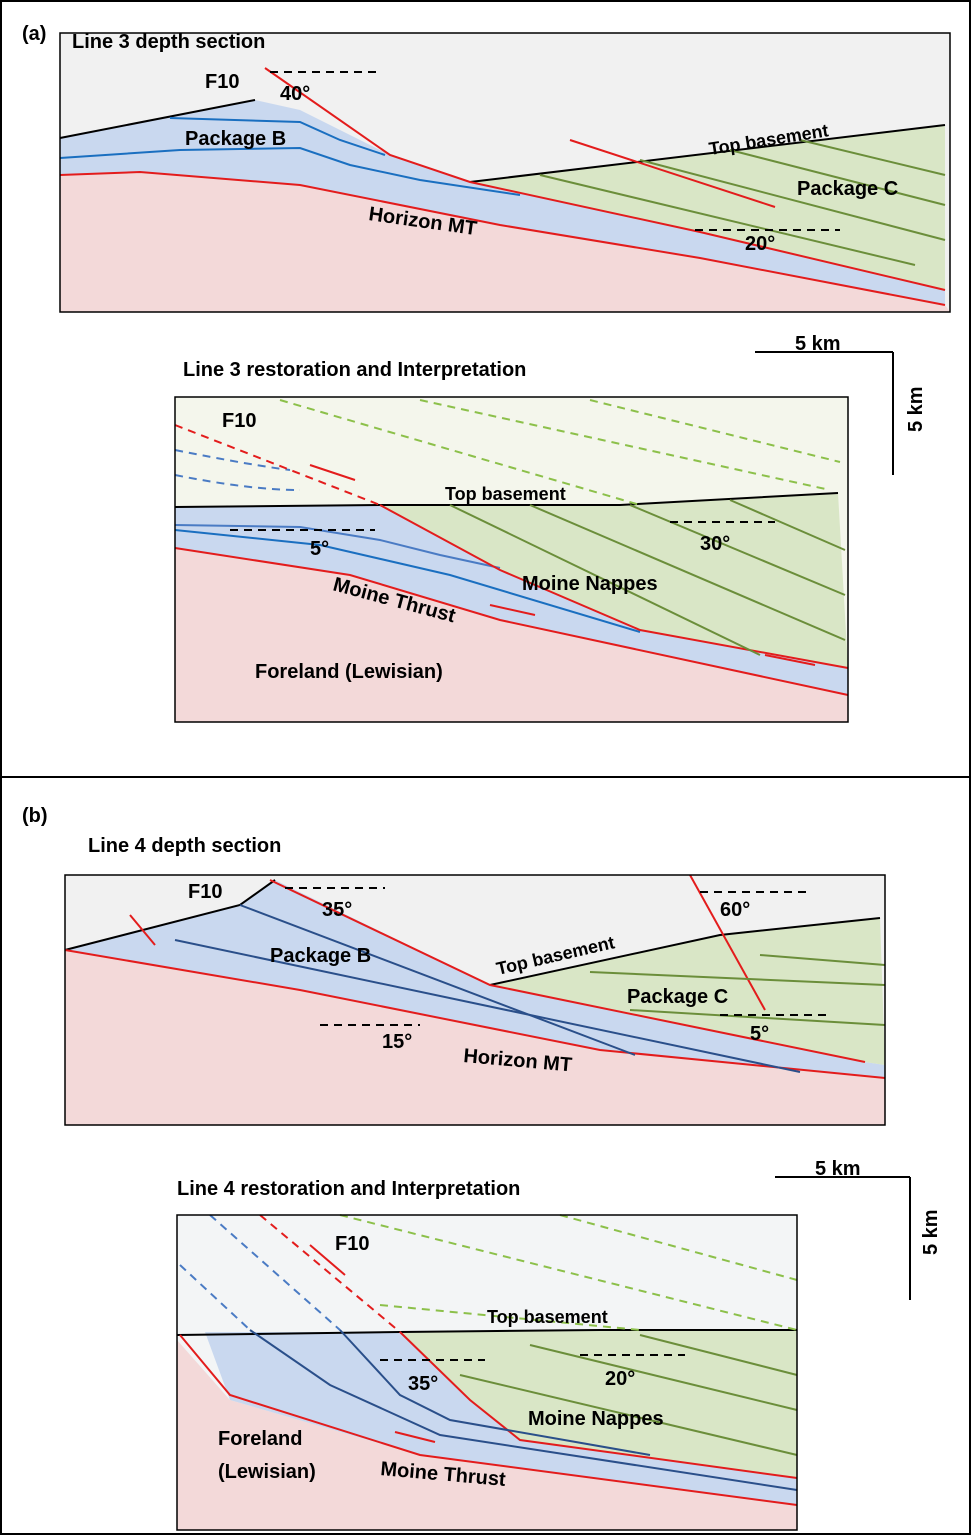 The image size is (971, 1540). Describe the element at coordinates (735, 910) in the screenshot. I see `label: 60°` at that location.